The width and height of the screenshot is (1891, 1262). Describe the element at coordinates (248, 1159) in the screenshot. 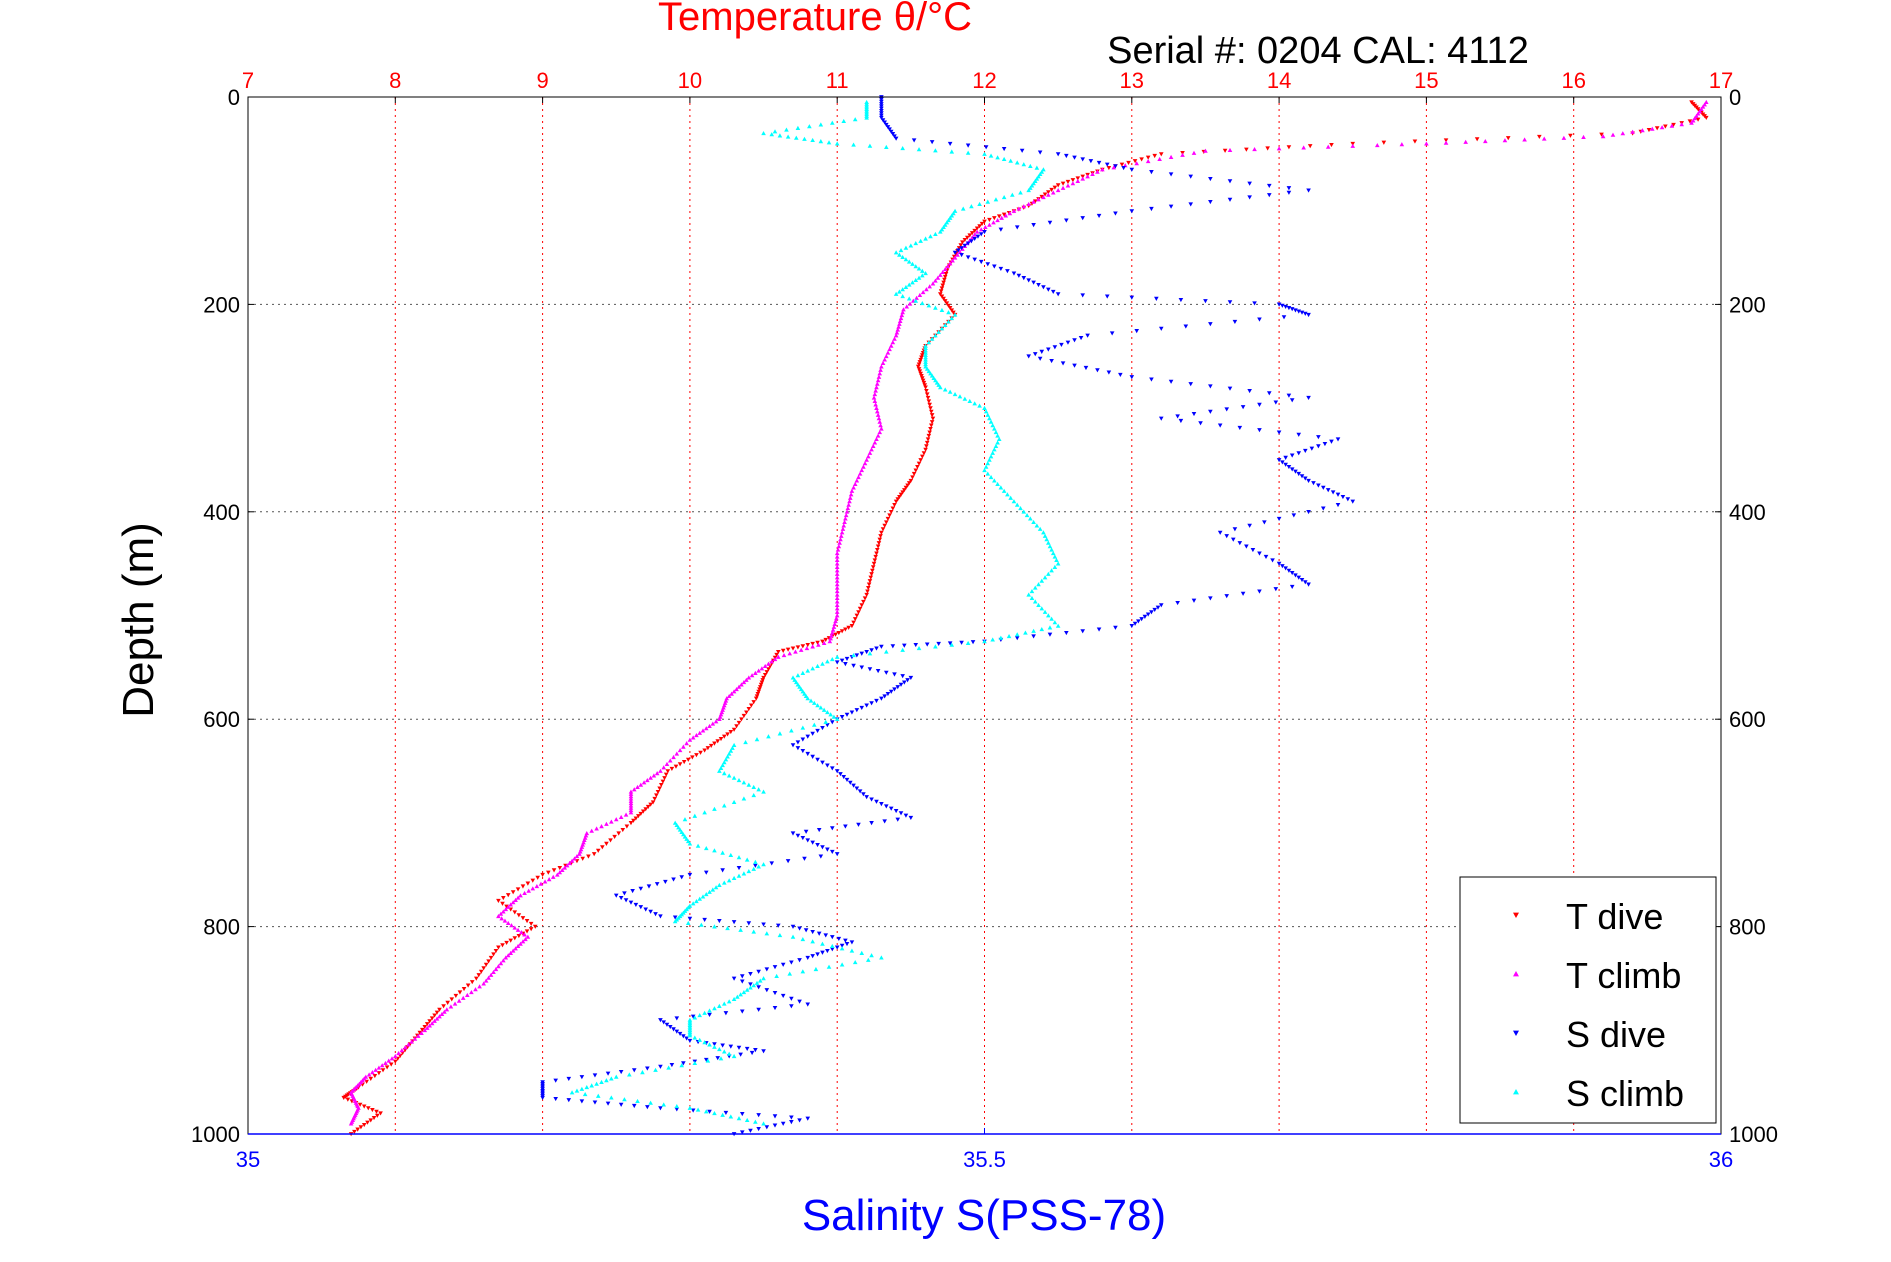

I see `salinity-tick-label: 35` at that location.